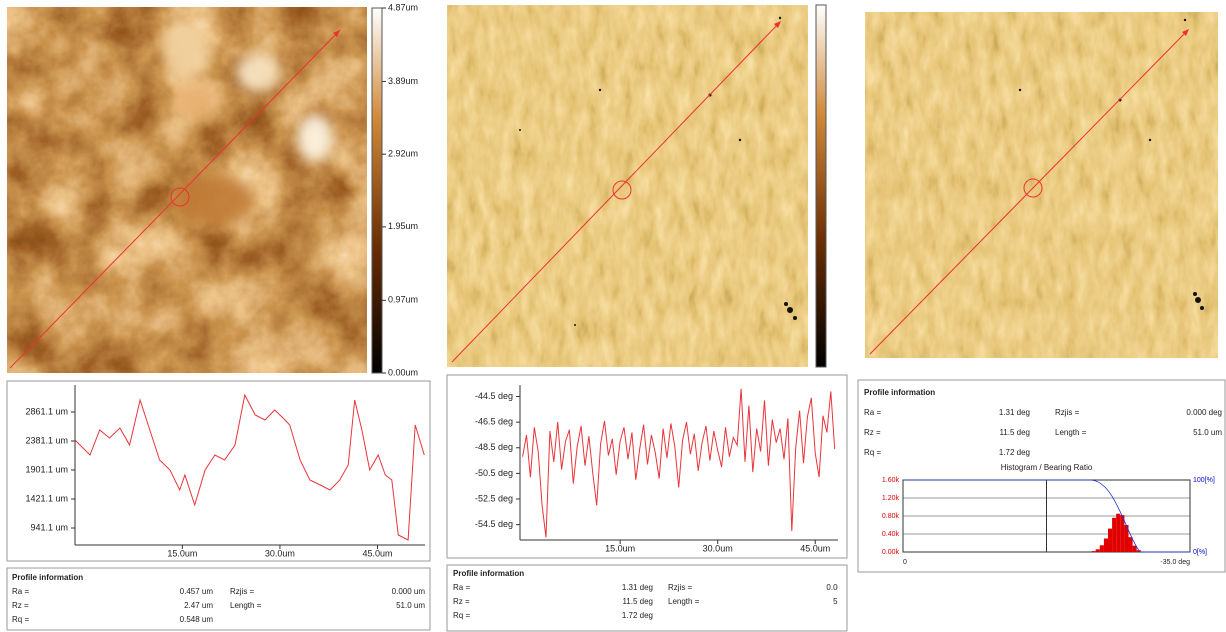  What do you see at coordinates (46, 411) in the screenshot?
I see `y-tick-label: 2861.1 um` at bounding box center [46, 411].